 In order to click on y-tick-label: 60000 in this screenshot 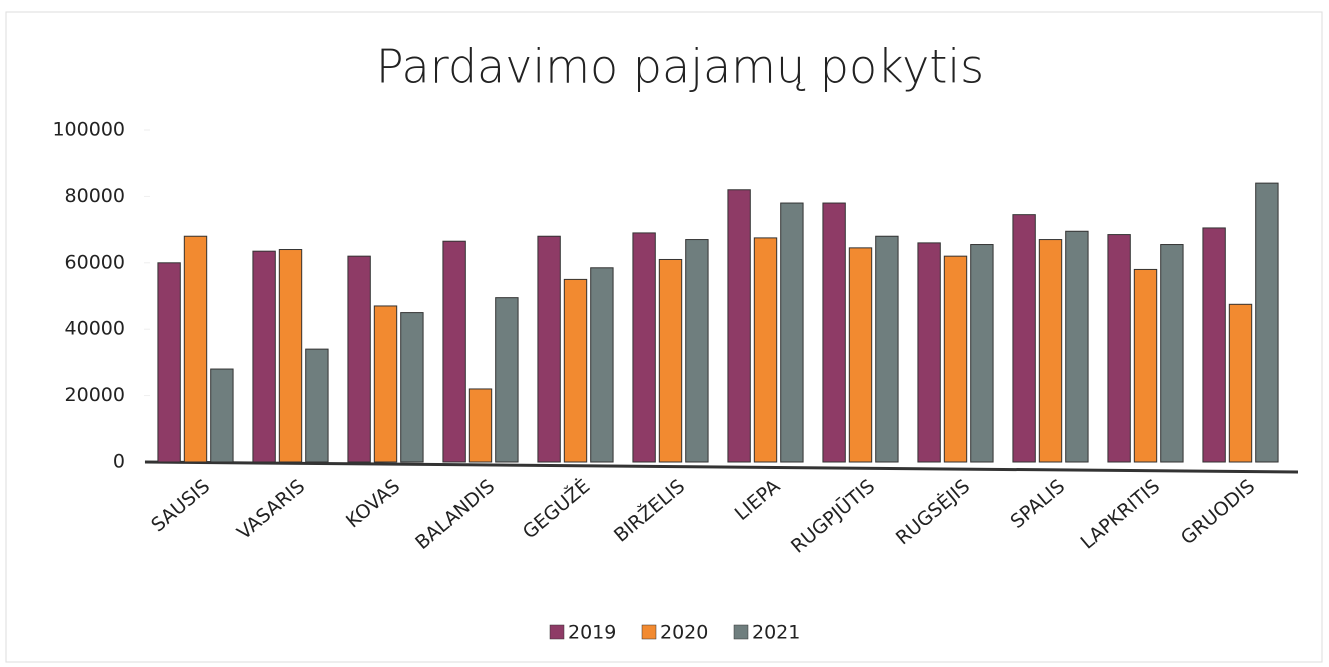, I will do `click(95, 262)`.